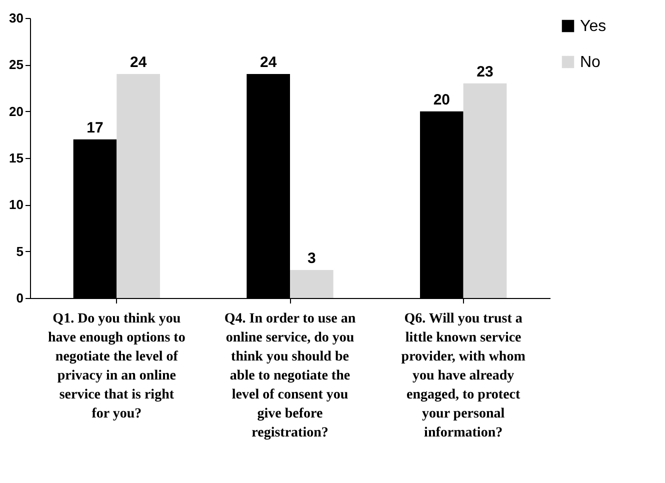  I want to click on y-tick-label: 15, so click(16, 158).